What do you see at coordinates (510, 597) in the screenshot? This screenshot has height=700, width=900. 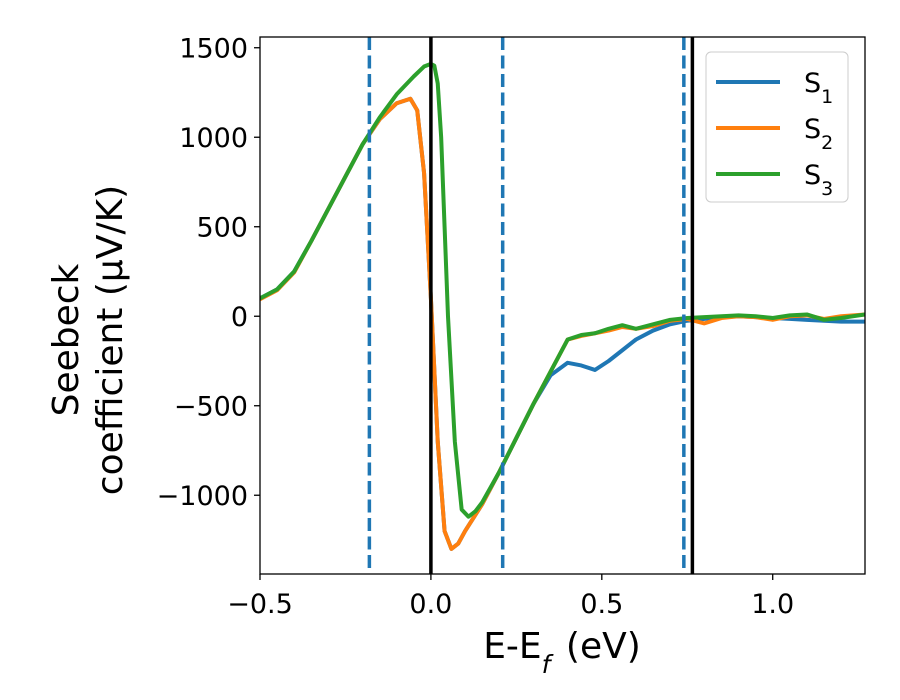 I see `x-axis: −0.5 0.0 0.5 1.0` at bounding box center [510, 597].